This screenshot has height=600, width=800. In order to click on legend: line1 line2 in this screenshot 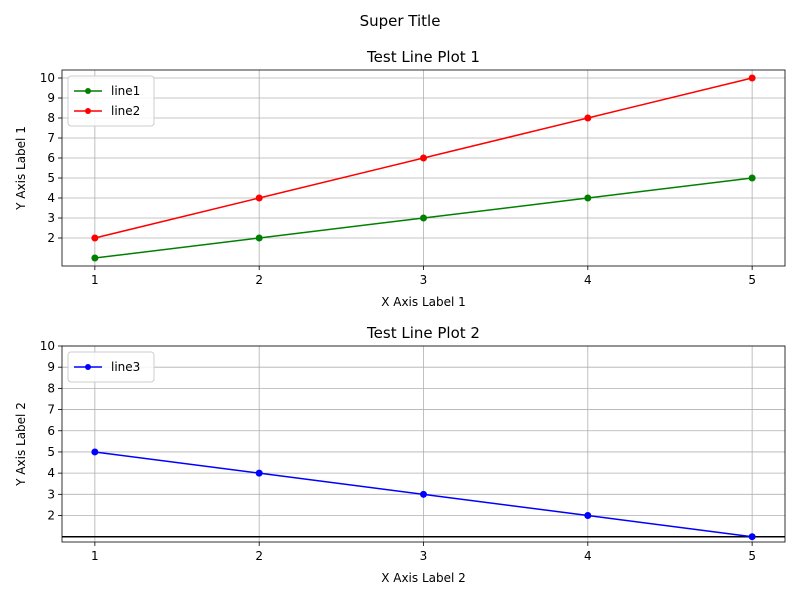, I will do `click(111, 101)`.